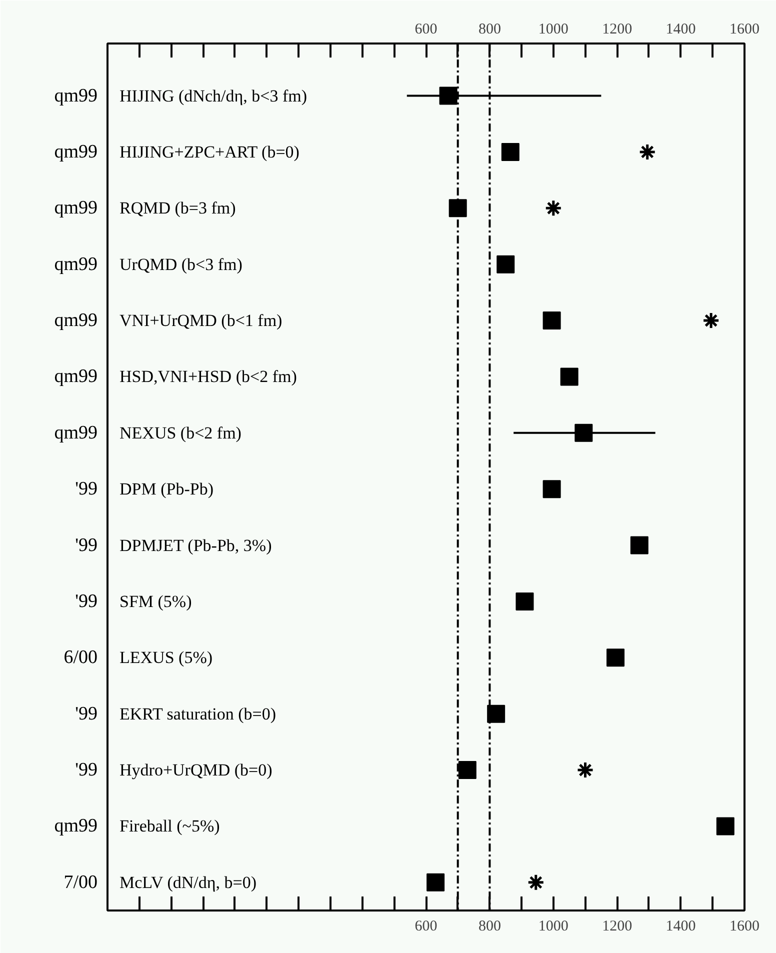 The height and width of the screenshot is (953, 776). I want to click on x-tick-label: 1600, so click(745, 926).